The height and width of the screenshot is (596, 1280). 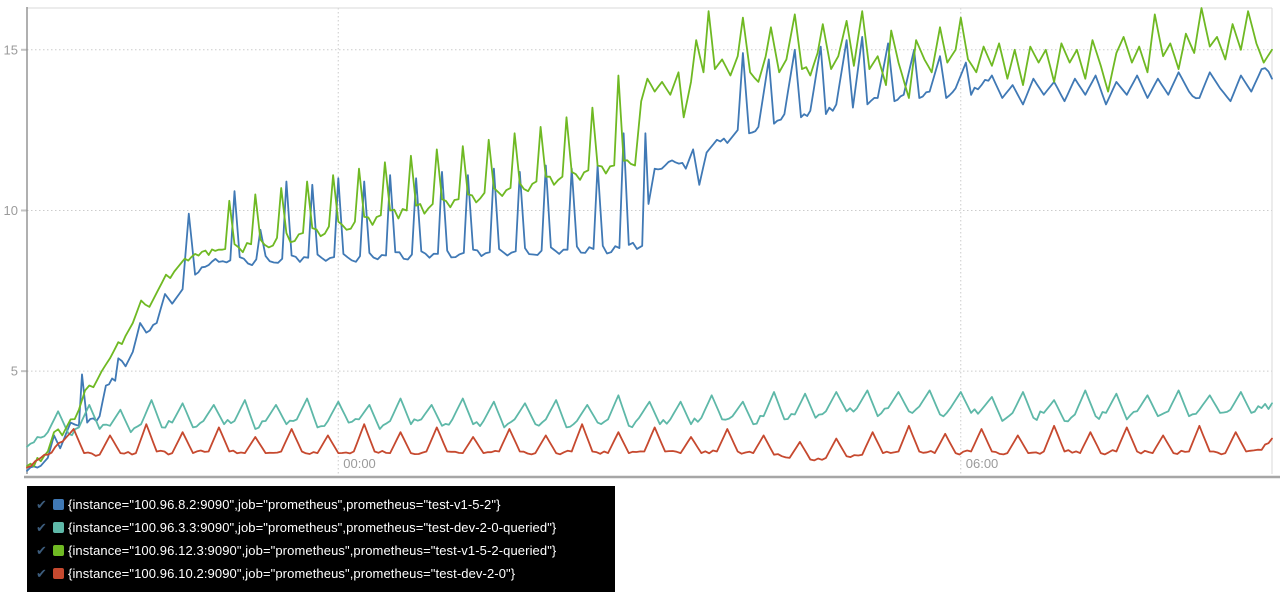 What do you see at coordinates (359, 463) in the screenshot?
I see `x-tick-label: 00:00` at bounding box center [359, 463].